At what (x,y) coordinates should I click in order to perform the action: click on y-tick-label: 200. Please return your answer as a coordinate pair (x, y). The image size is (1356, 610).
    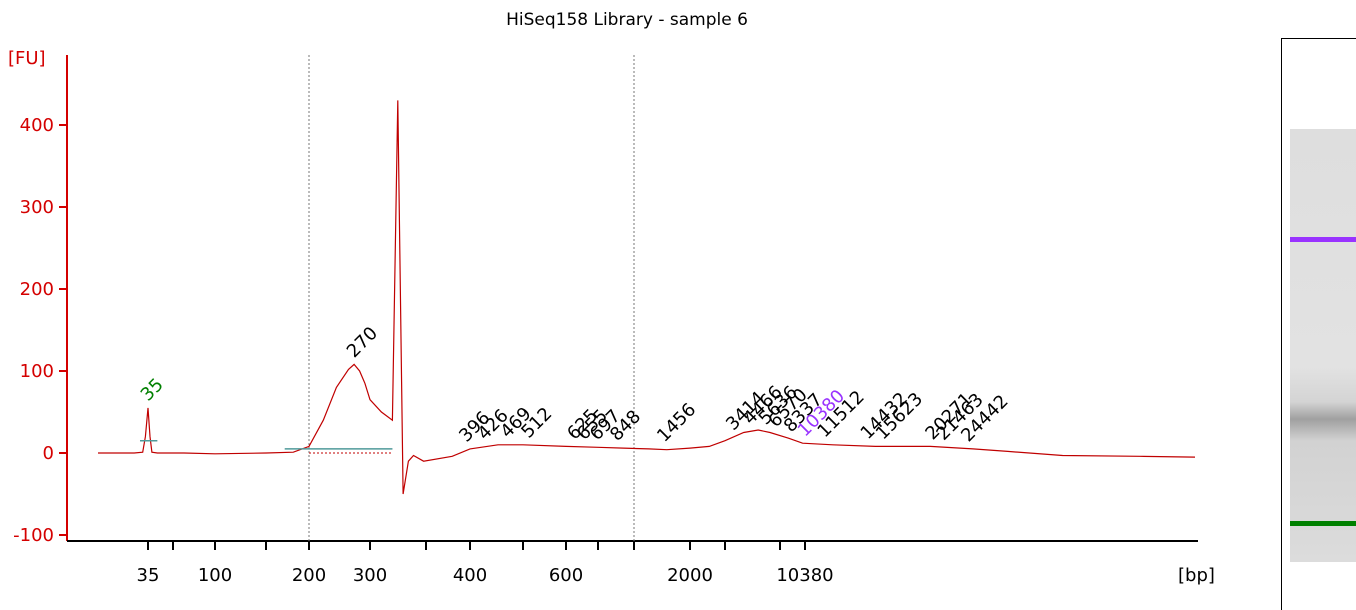
    Looking at the image, I should click on (37, 289).